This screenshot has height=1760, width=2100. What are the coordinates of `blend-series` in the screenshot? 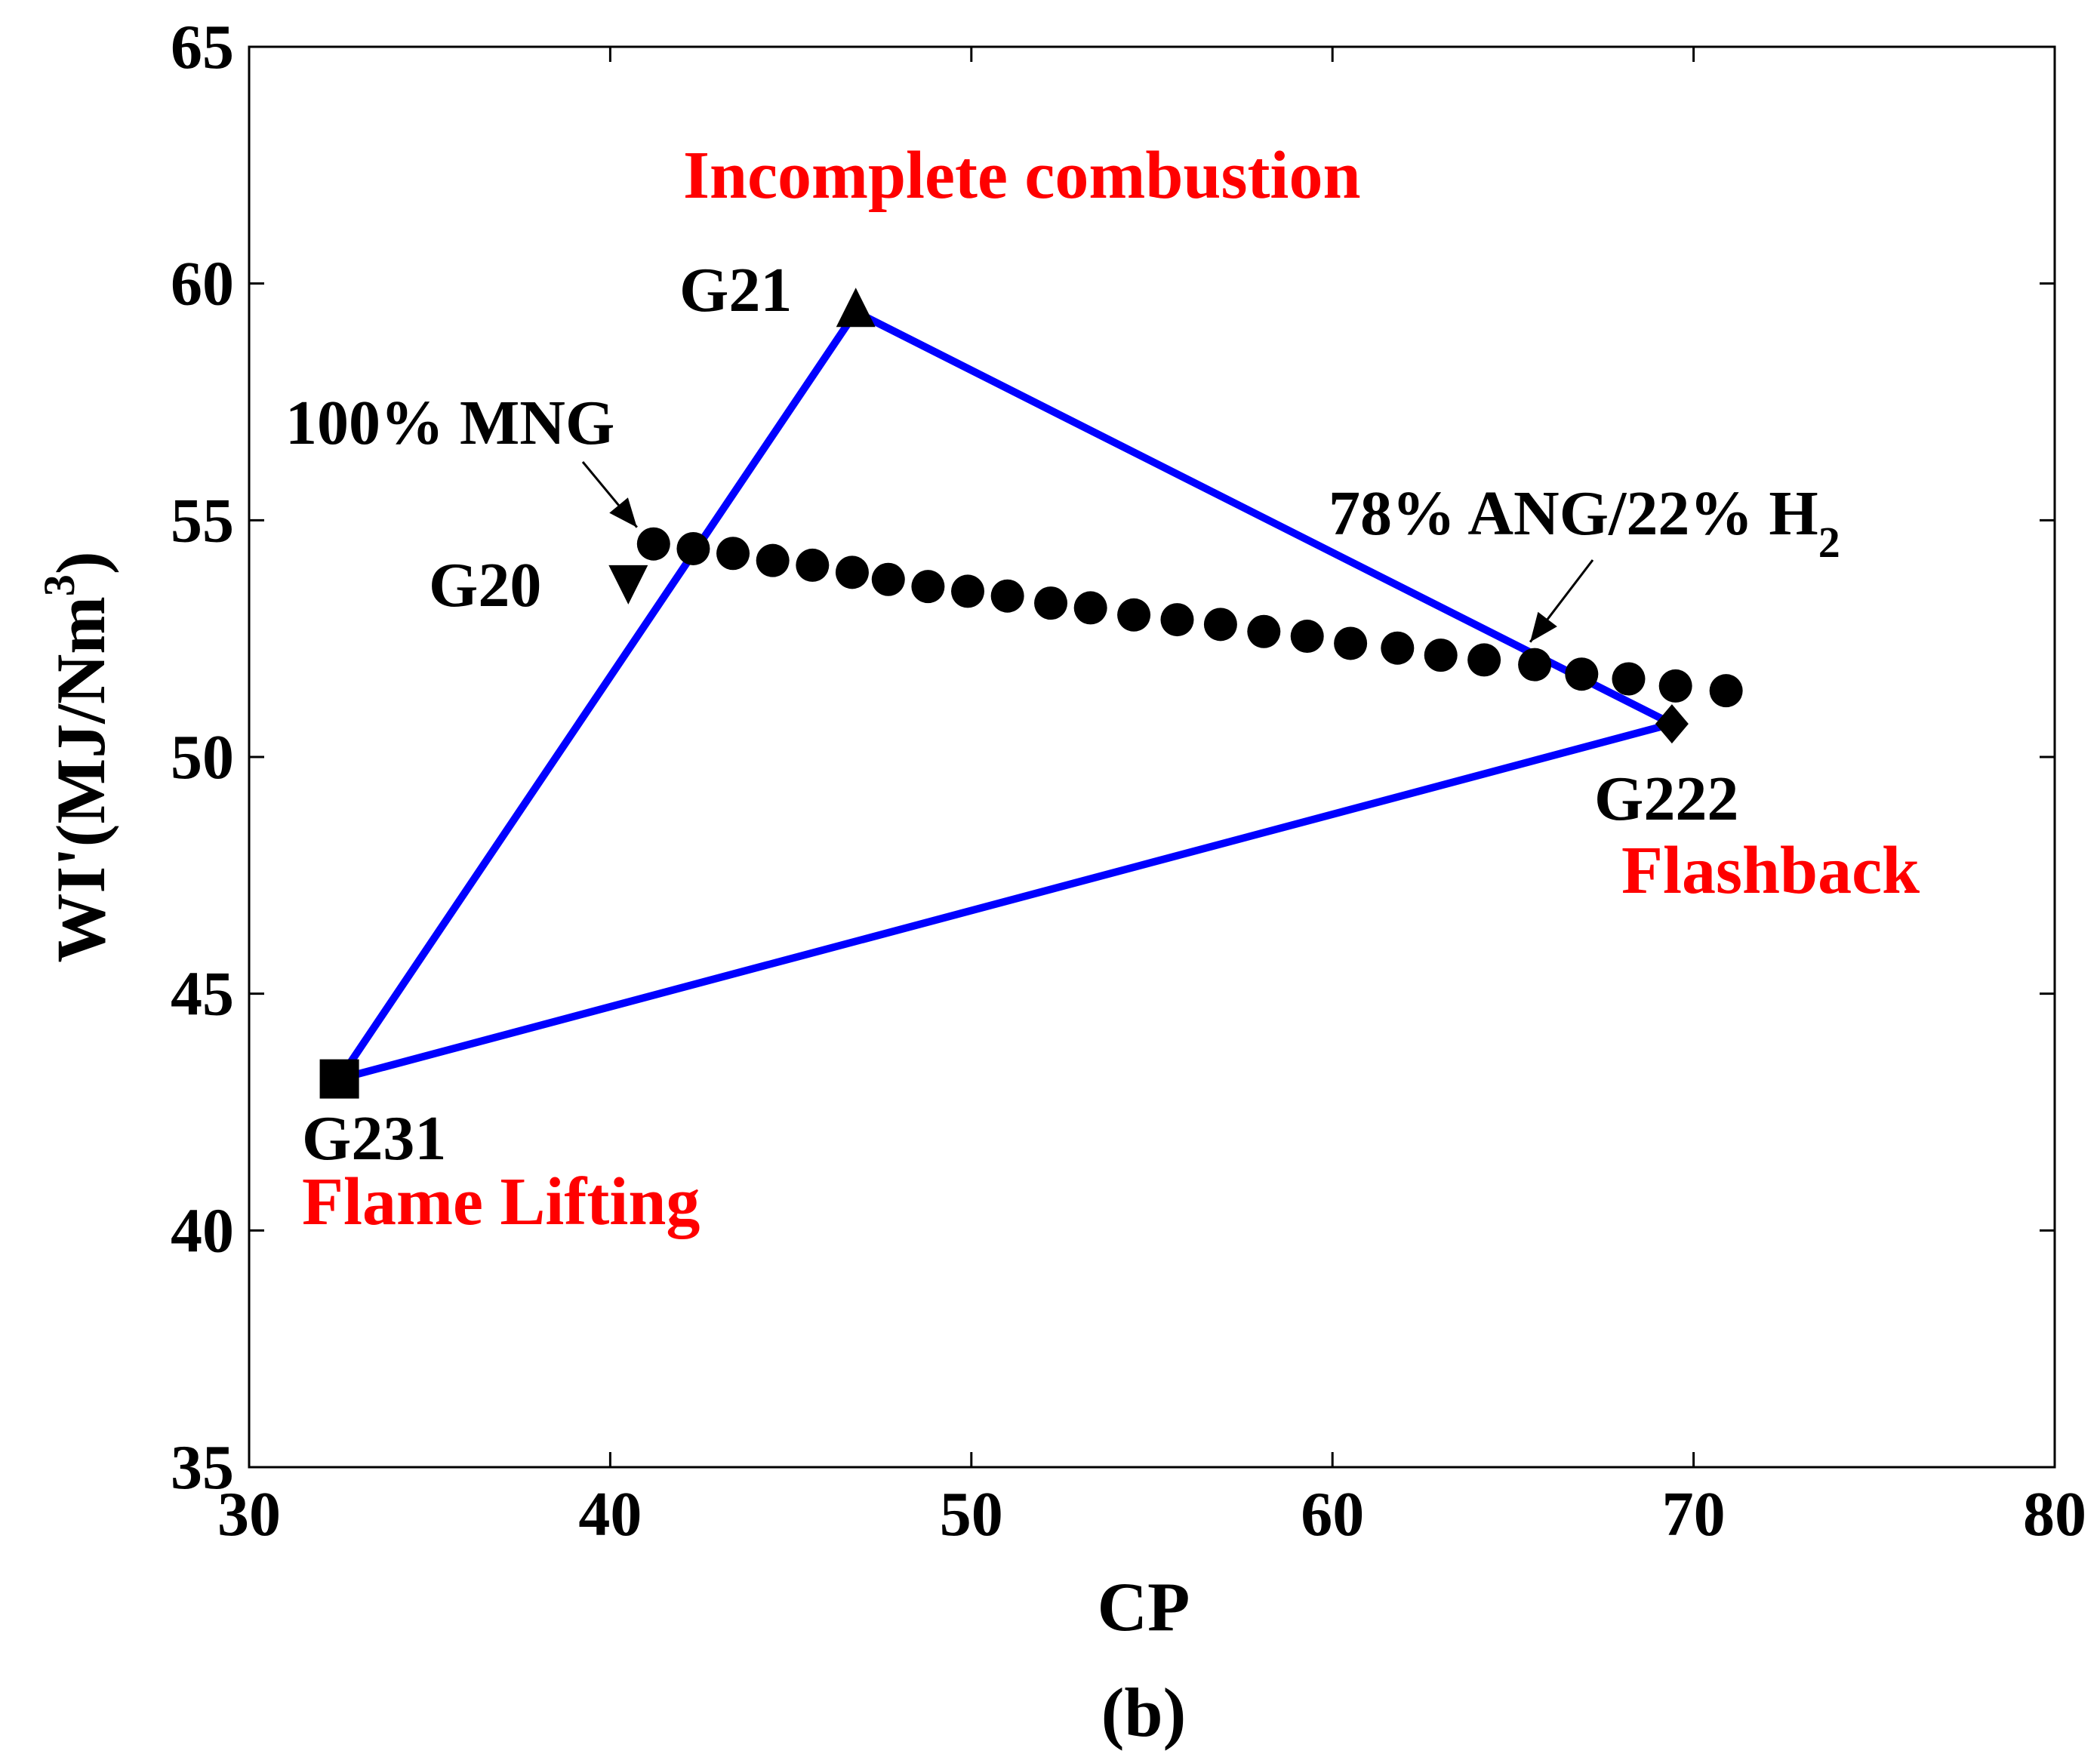 It's located at (1189, 617).